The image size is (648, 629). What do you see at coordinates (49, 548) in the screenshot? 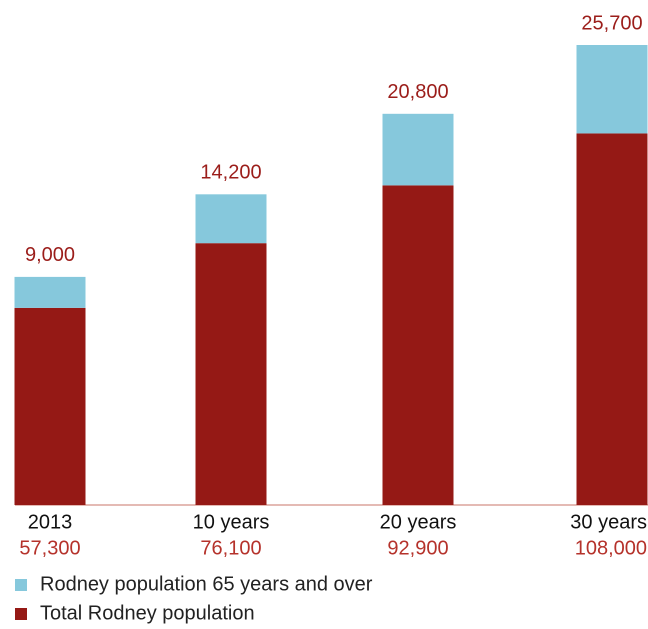
I see `value-label: 57,300` at bounding box center [49, 548].